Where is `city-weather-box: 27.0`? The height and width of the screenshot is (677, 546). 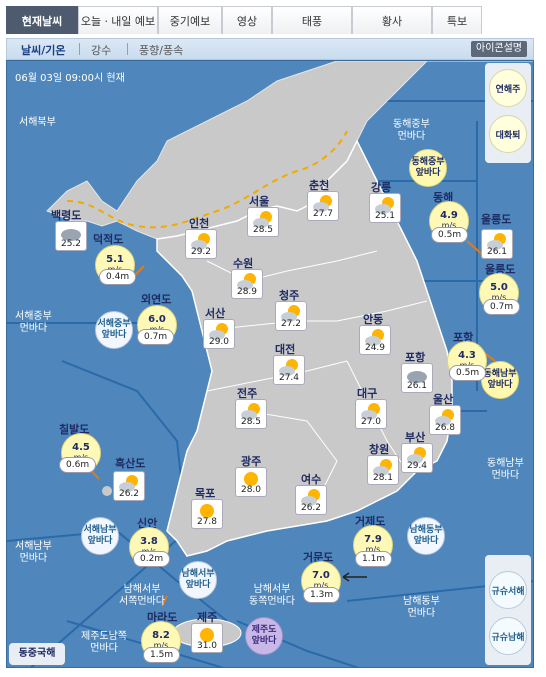
city-weather-box: 27.0 is located at coordinates (371, 414).